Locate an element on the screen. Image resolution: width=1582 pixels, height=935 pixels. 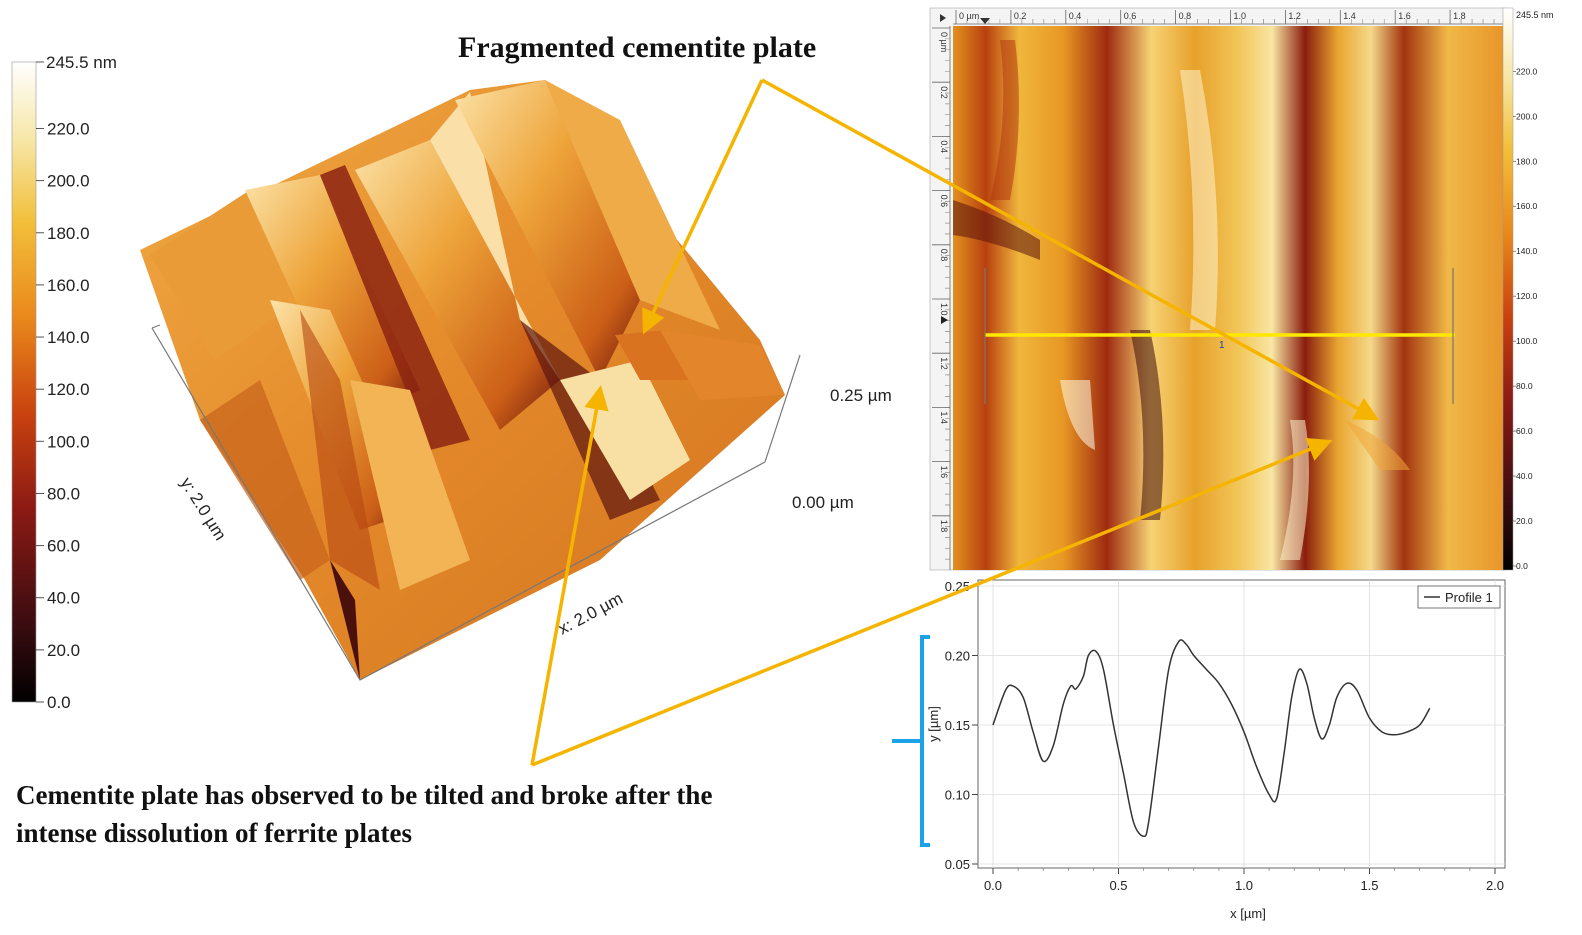
afm-map-colorbar-tick-label: 140.0 is located at coordinates (1527, 251).